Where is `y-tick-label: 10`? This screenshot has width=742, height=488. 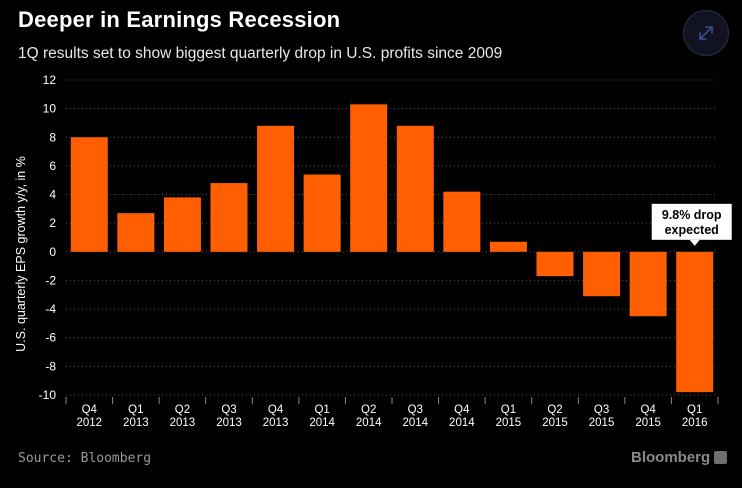
y-tick-label: 10 is located at coordinates (50, 109).